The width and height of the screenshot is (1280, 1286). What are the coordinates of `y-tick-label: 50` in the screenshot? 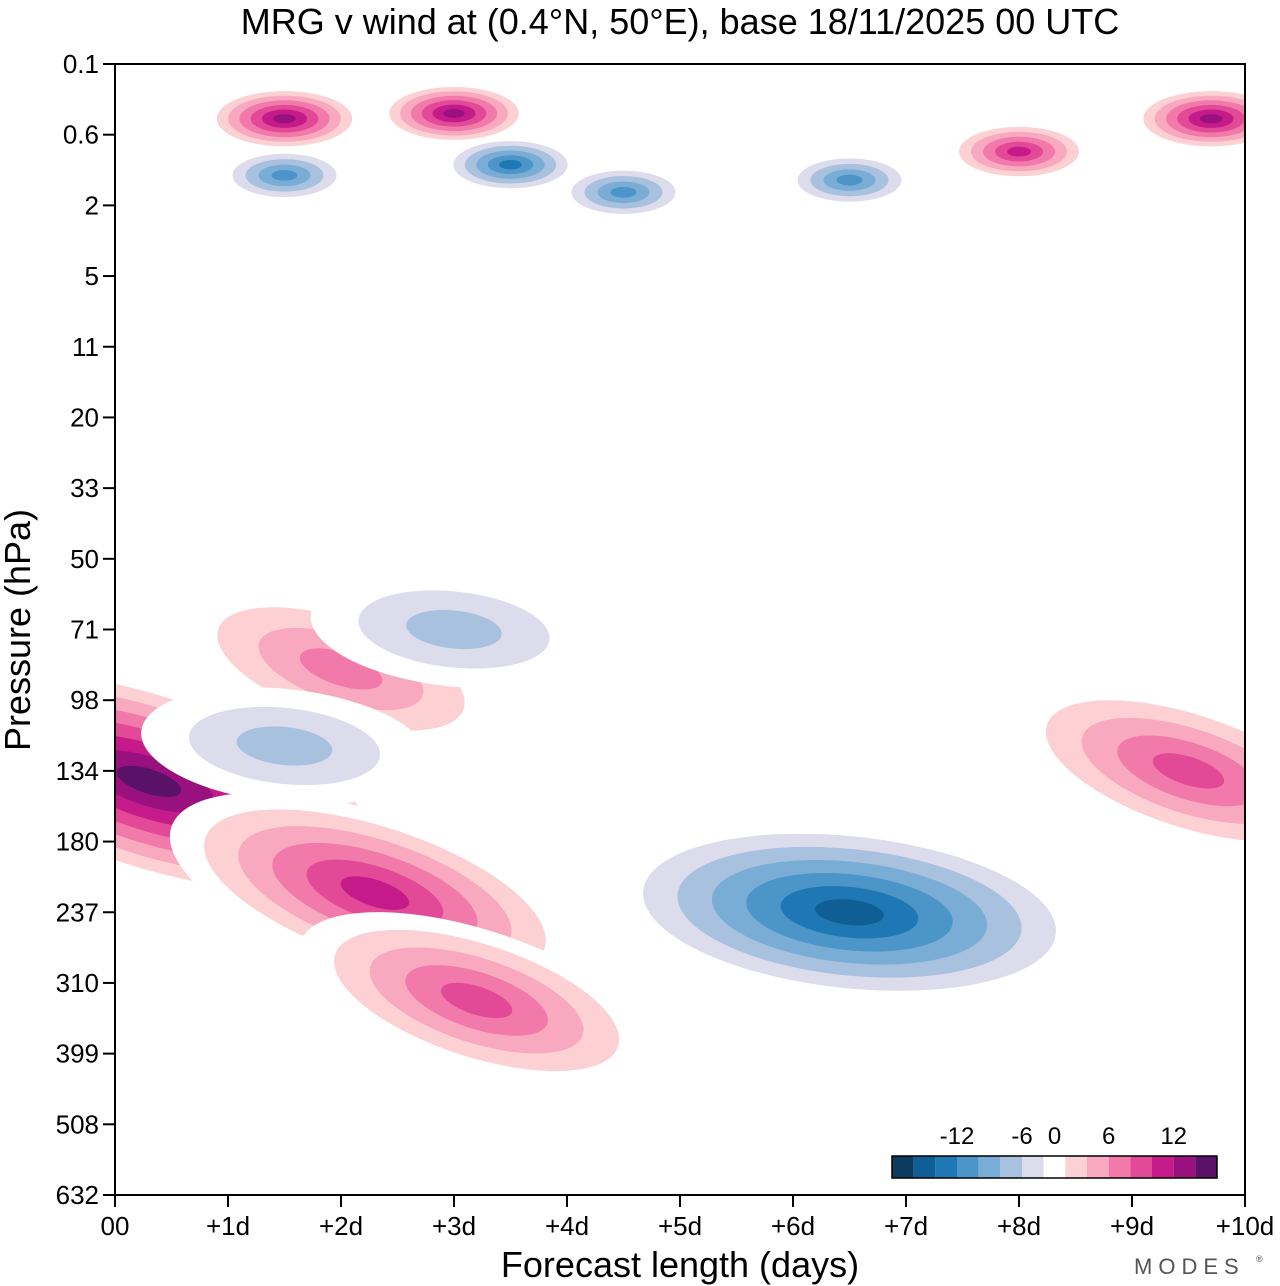 It's located at (84, 559).